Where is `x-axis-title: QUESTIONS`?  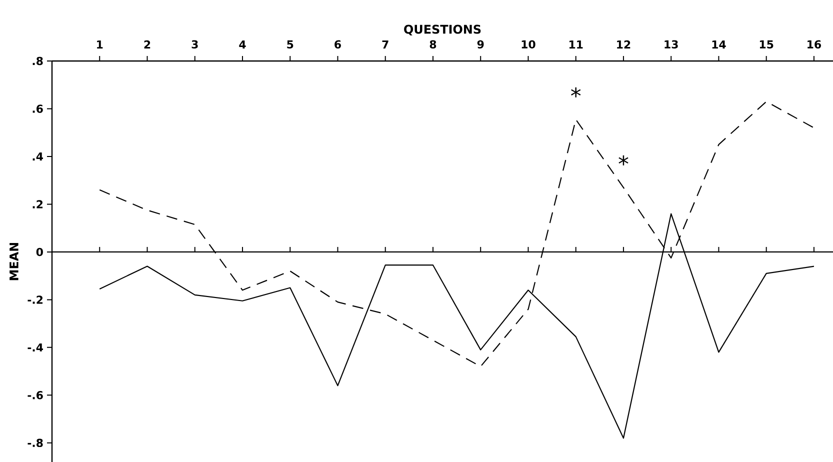 x-axis-title: QUESTIONS is located at coordinates (442, 30).